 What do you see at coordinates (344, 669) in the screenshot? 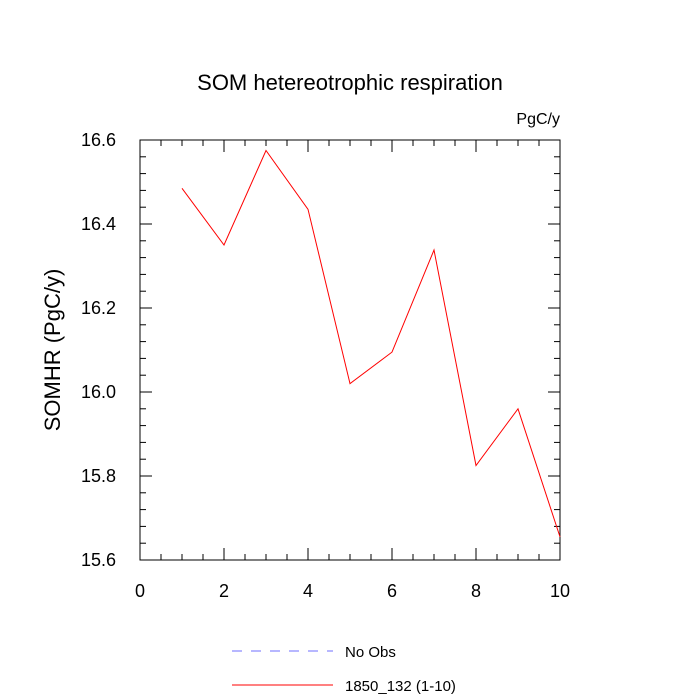
I see `legend: No Obs 1850_132 (1-10)` at bounding box center [344, 669].